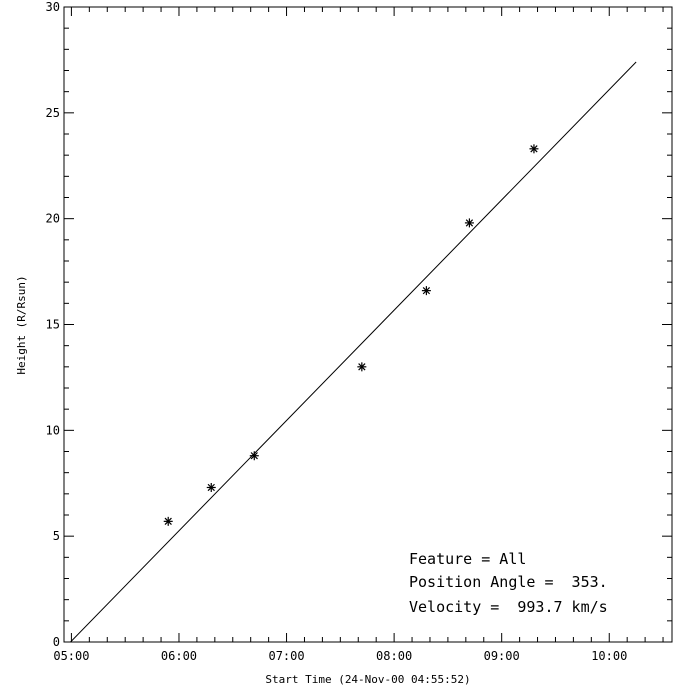 This screenshot has height=688, width=685. Describe the element at coordinates (56, 642) in the screenshot. I see `y-tick-label: 0` at that location.